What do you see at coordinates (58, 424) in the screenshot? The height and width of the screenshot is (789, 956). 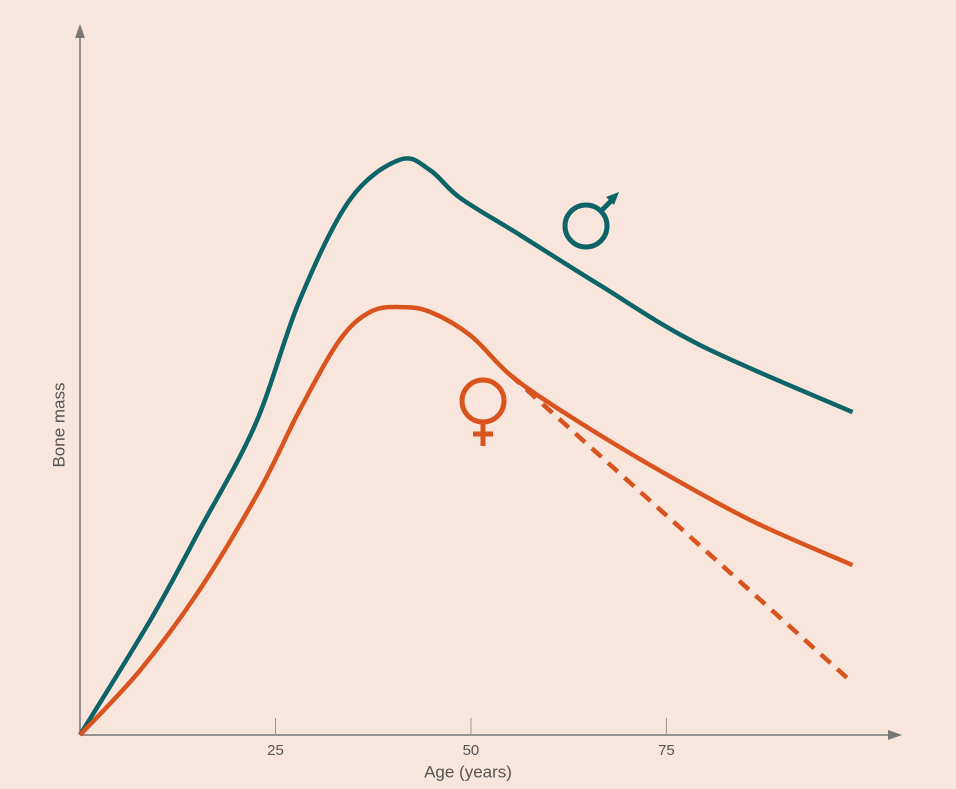 I see `y-axis-title: Bone mass` at bounding box center [58, 424].